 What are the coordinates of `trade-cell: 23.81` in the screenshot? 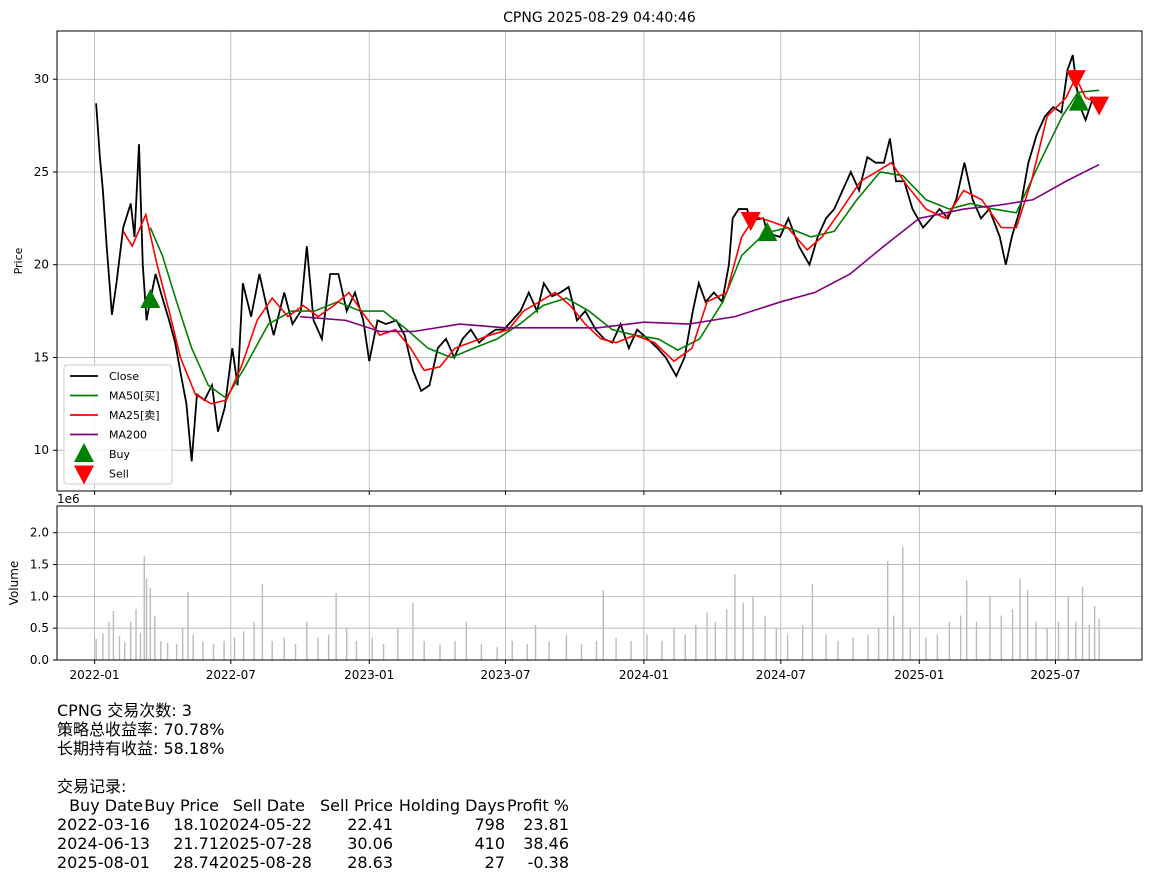 It's located at (546, 824).